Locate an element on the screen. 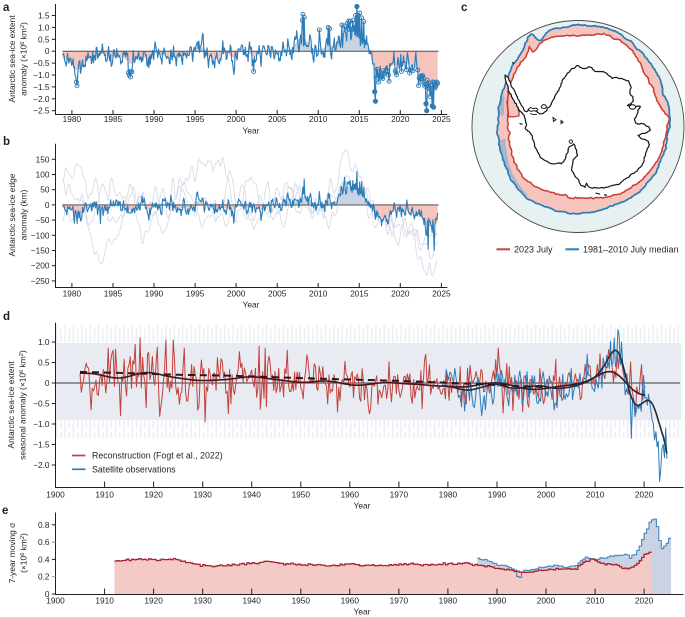  svg-text: Antarctic sea-ice edge is located at coordinates (12, 214).